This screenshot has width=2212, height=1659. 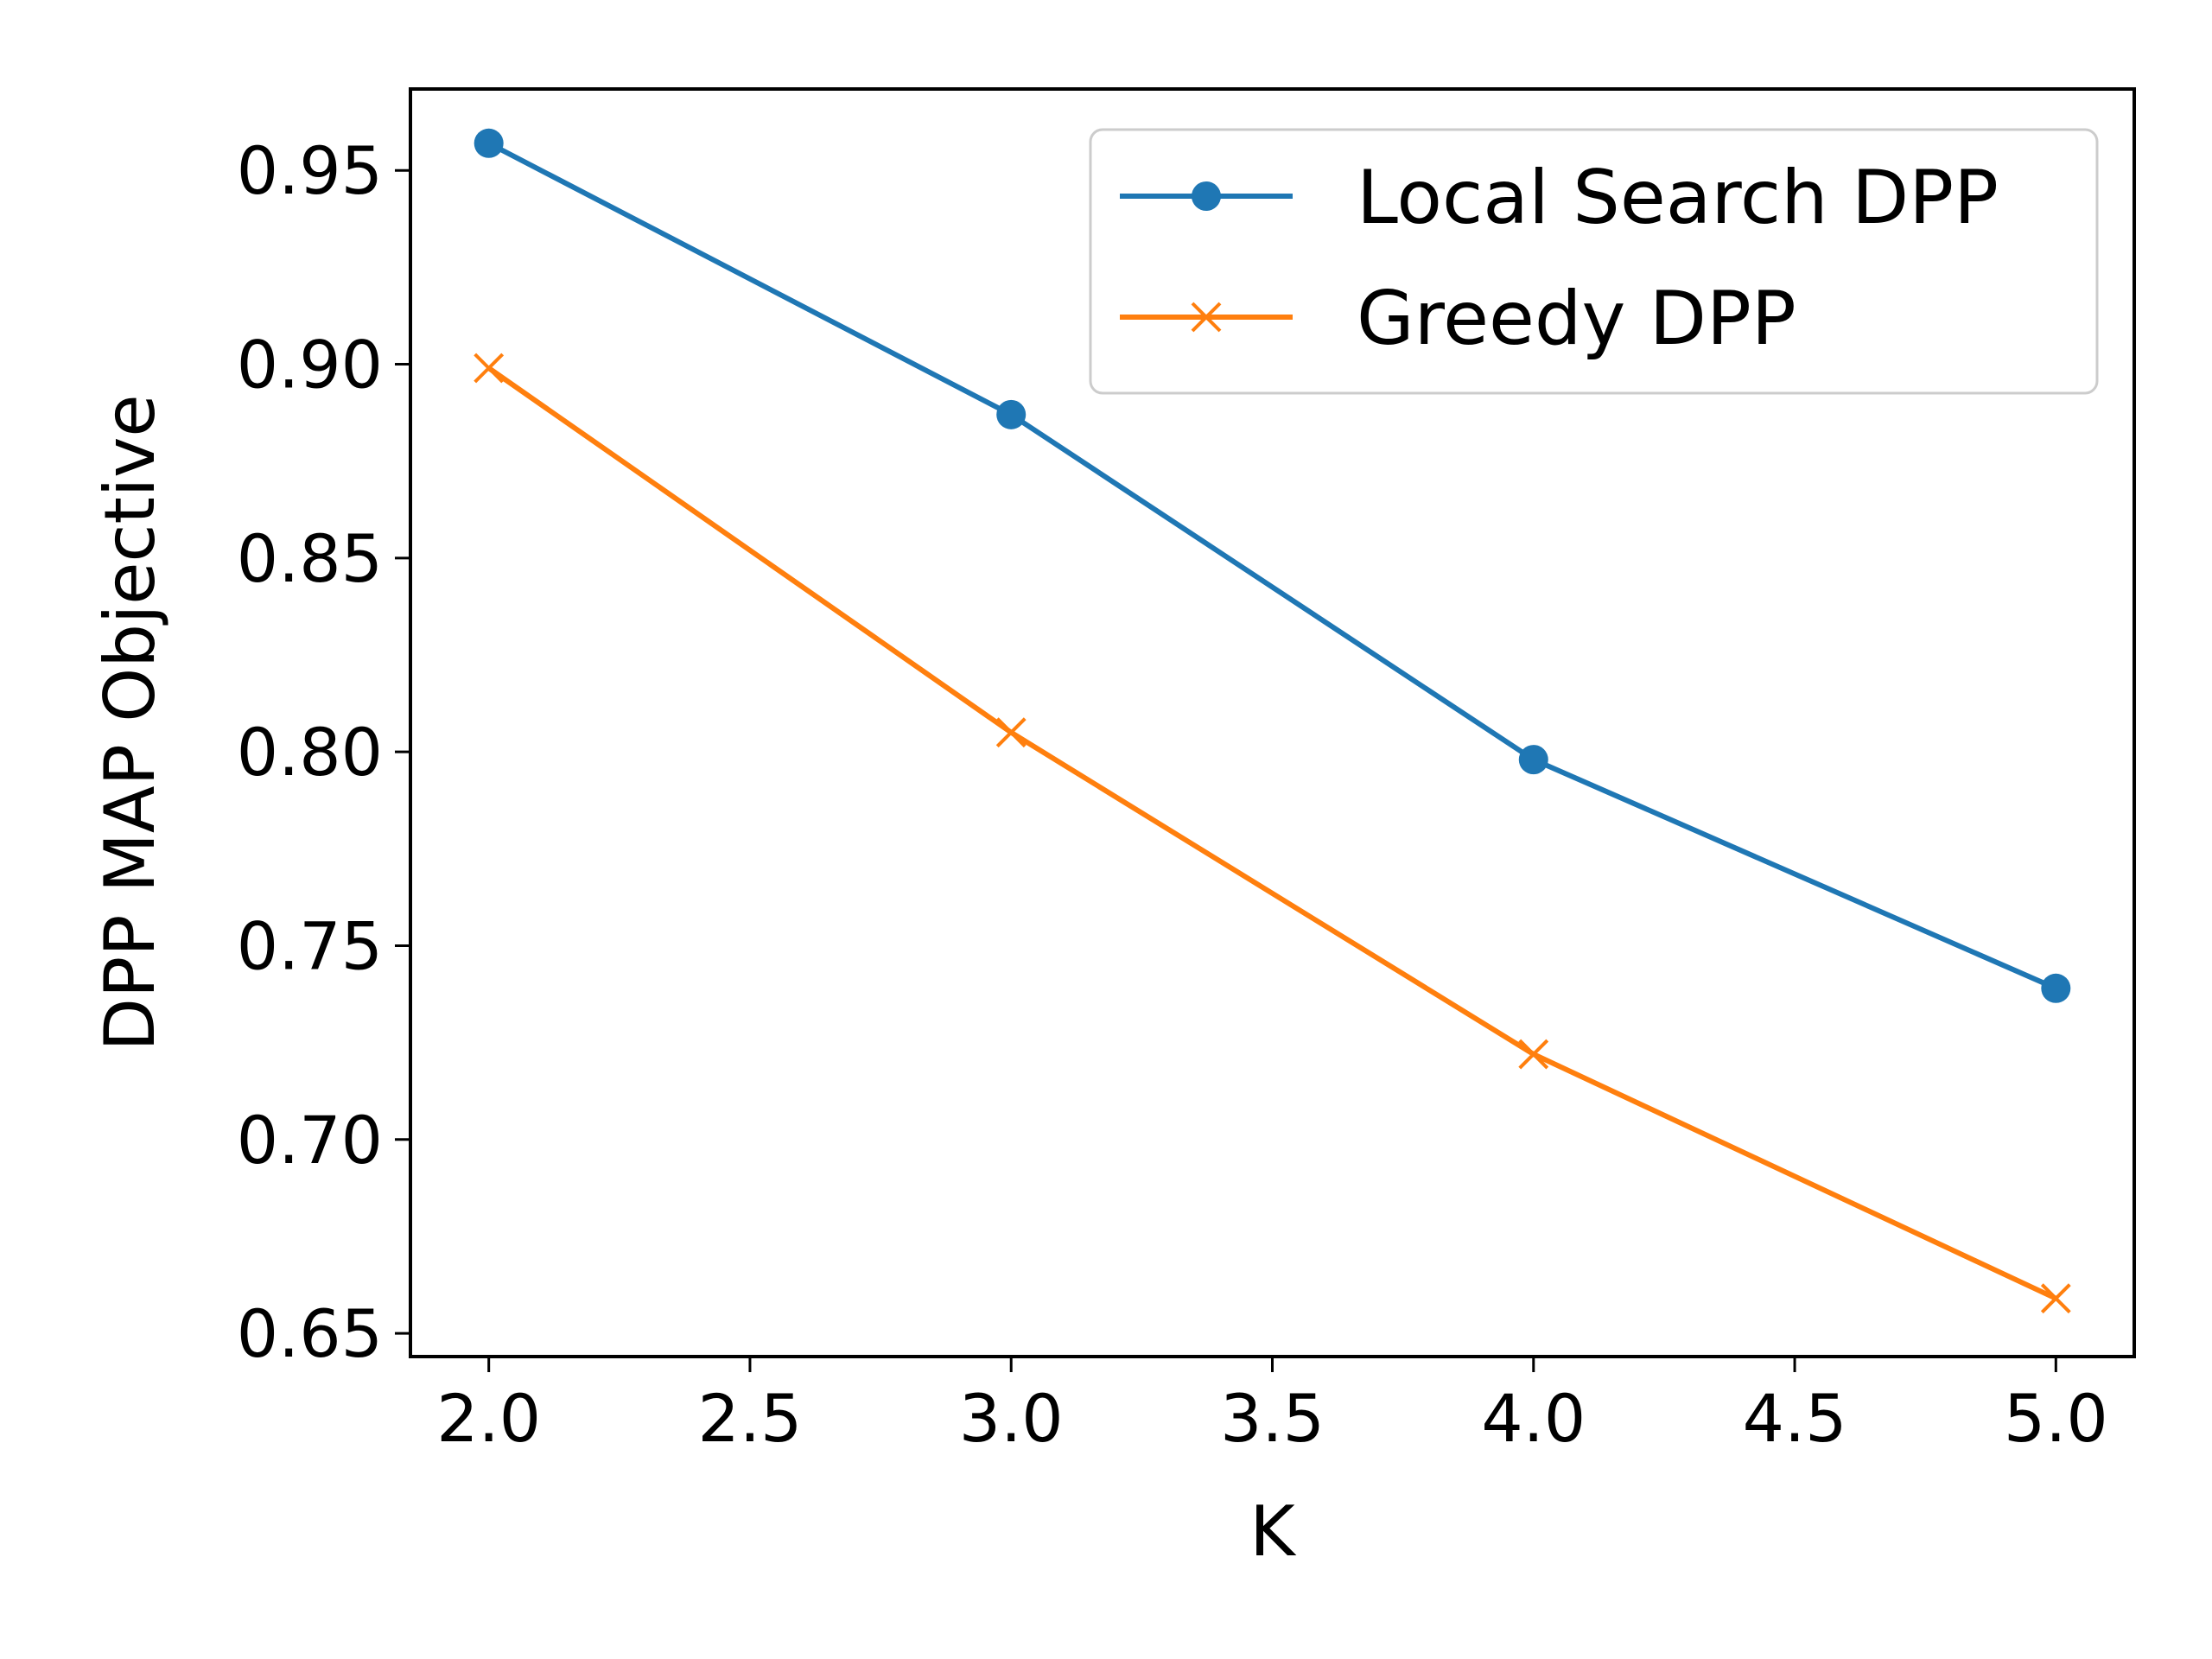 I want to click on x-axis-label: K, so click(x=1273, y=1531).